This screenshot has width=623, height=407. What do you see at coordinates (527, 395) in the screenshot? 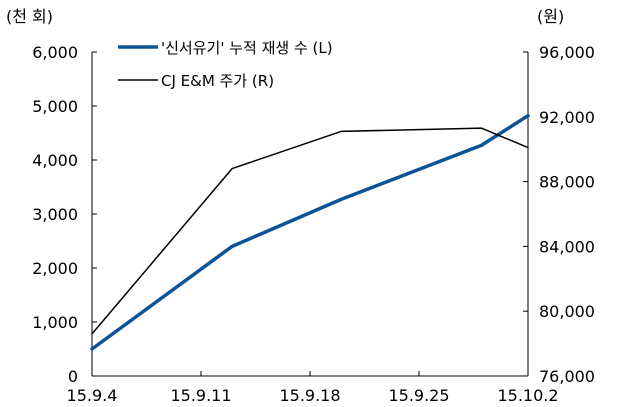
I see `x-tick-label: 15.10.2` at bounding box center [527, 395].